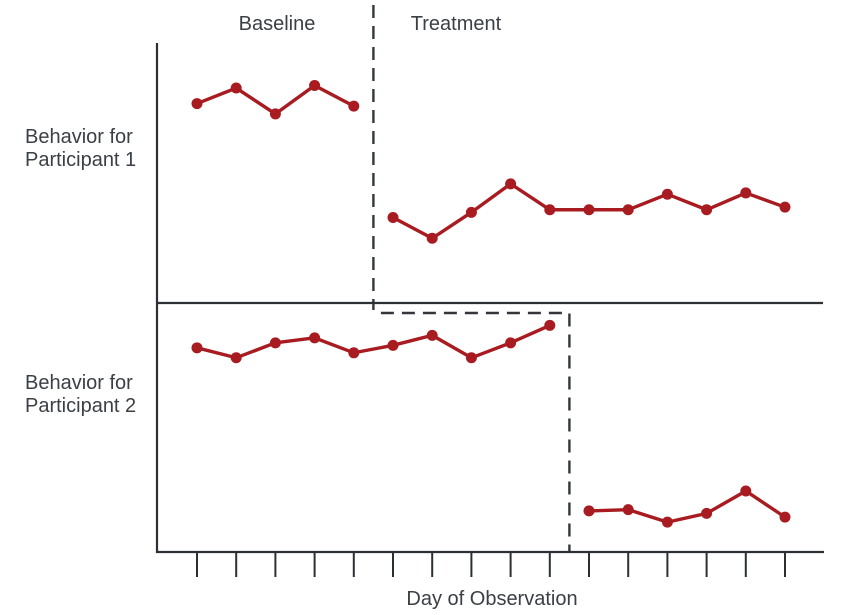 This screenshot has height=615, width=862. I want to click on x-axis-title: Day of Observation, so click(492, 599).